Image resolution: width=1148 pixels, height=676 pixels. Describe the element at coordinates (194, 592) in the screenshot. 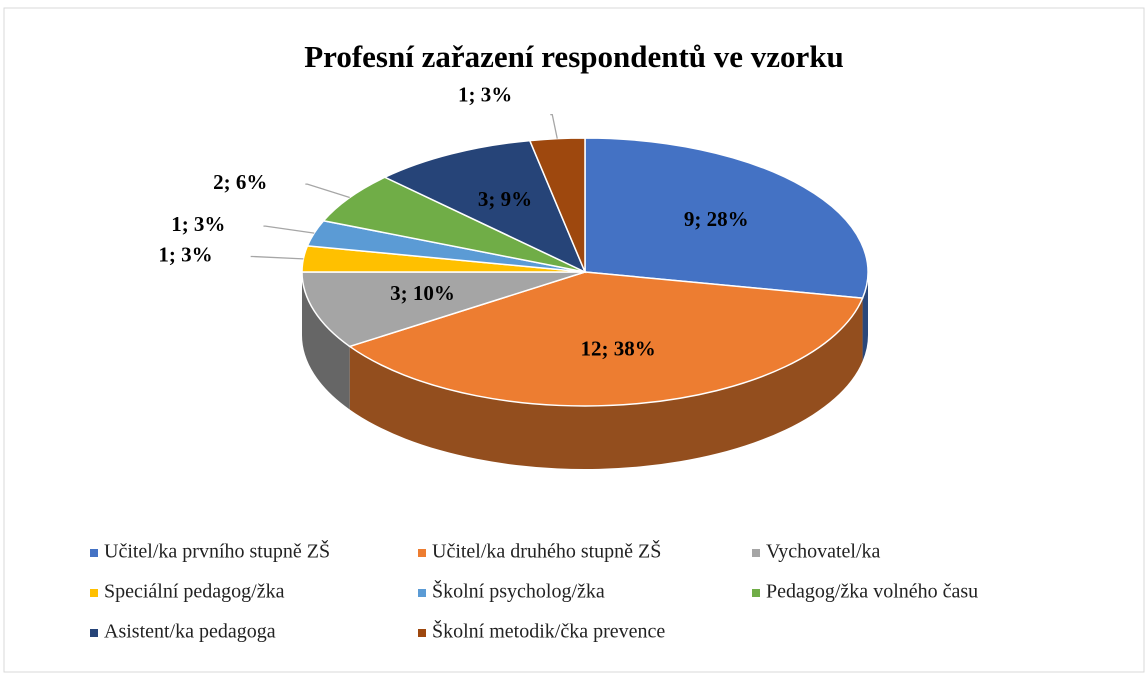

I see `legend-label: Speciální pedagog/žka` at that location.